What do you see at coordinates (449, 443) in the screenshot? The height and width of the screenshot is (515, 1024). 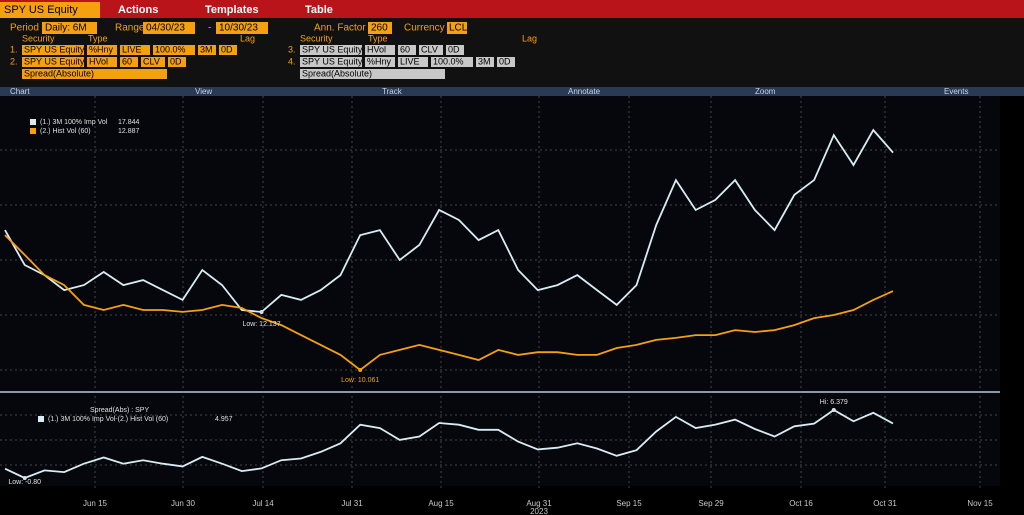 I see `series-line` at bounding box center [449, 443].